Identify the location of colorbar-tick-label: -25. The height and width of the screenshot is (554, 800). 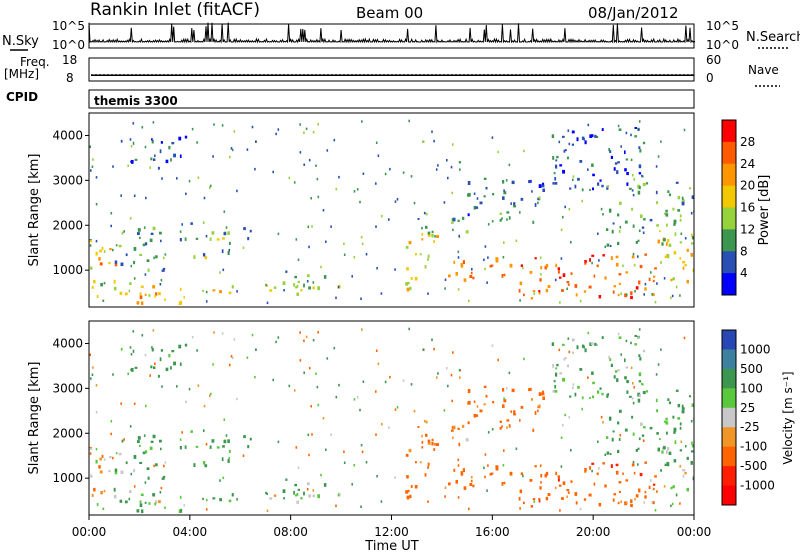
(750, 427).